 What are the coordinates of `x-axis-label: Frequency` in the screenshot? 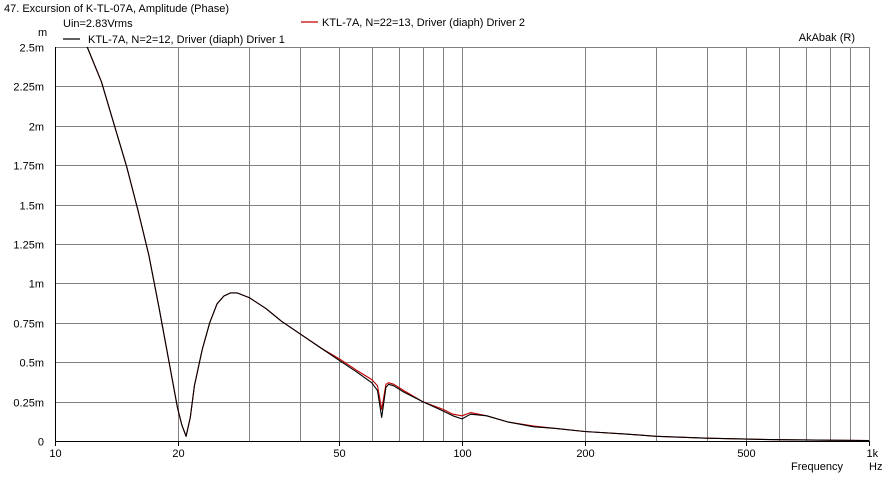 It's located at (817, 467).